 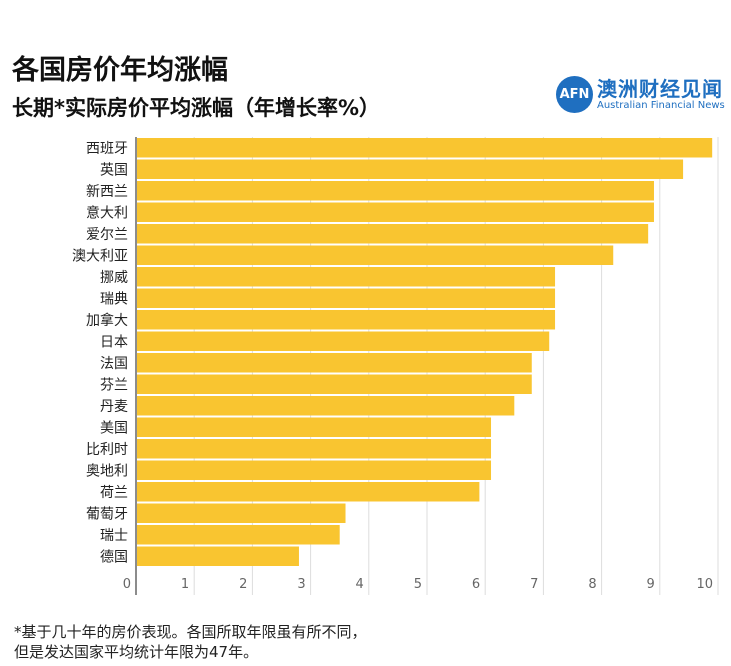 What do you see at coordinates (534, 584) in the screenshot?
I see `x-tick-label: 7` at bounding box center [534, 584].